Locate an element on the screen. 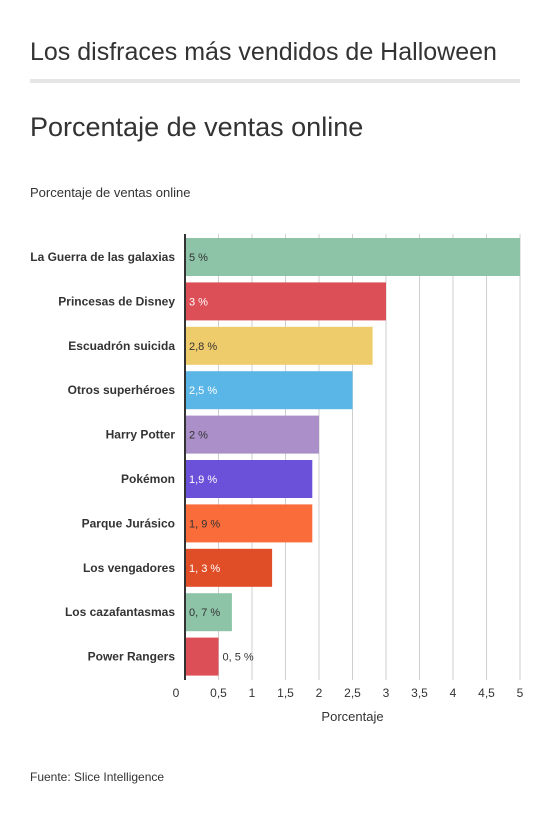 This screenshot has width=550, height=818. data-label: 1, 9 % is located at coordinates (204, 524).